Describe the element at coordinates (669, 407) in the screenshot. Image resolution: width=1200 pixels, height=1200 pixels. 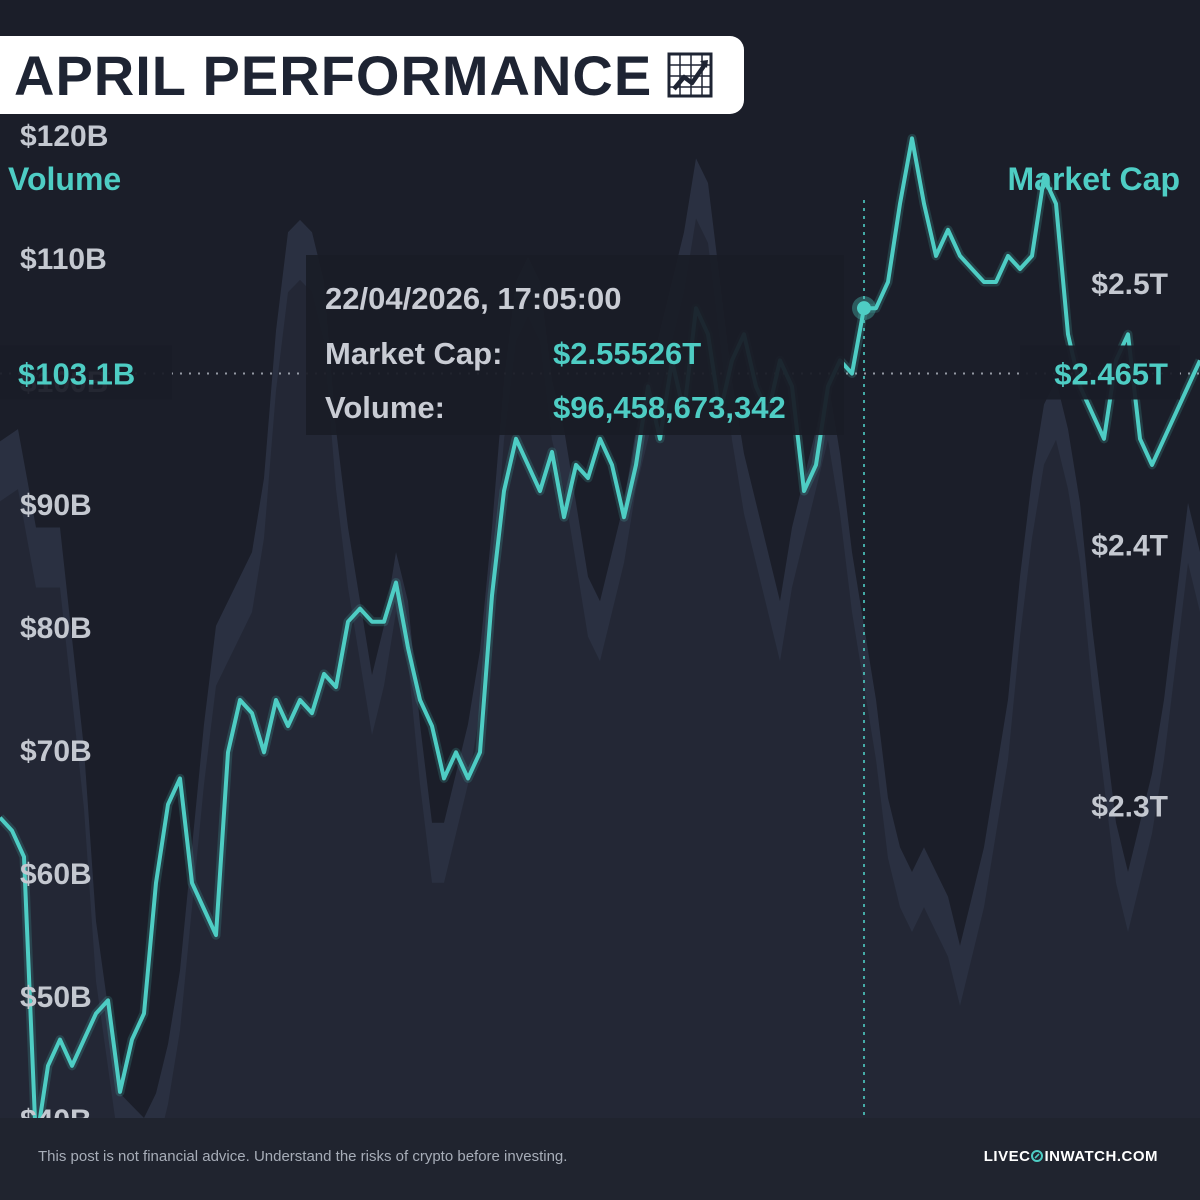
I see `tooltip-volume-value: $96,458,673,342` at that location.